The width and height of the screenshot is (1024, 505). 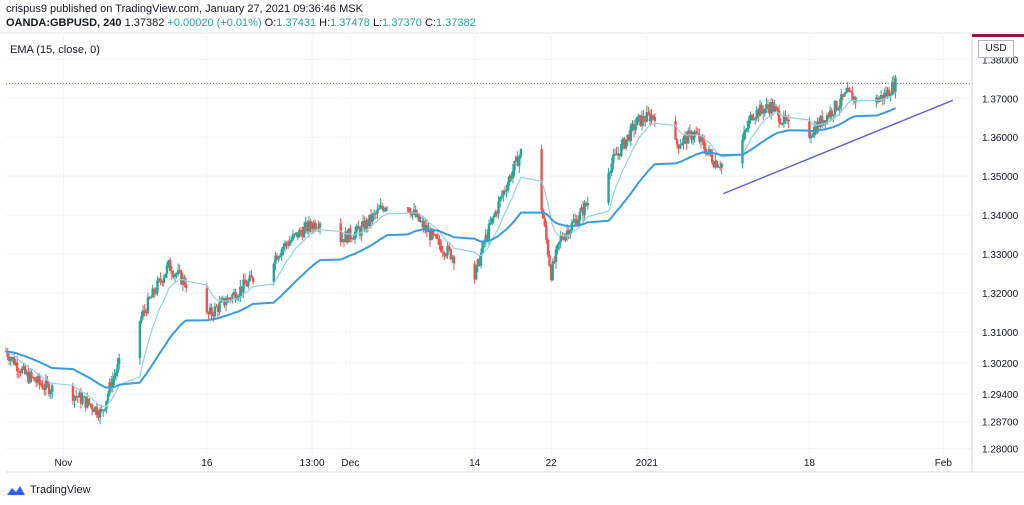 I want to click on currency-label: USD, so click(x=996, y=49).